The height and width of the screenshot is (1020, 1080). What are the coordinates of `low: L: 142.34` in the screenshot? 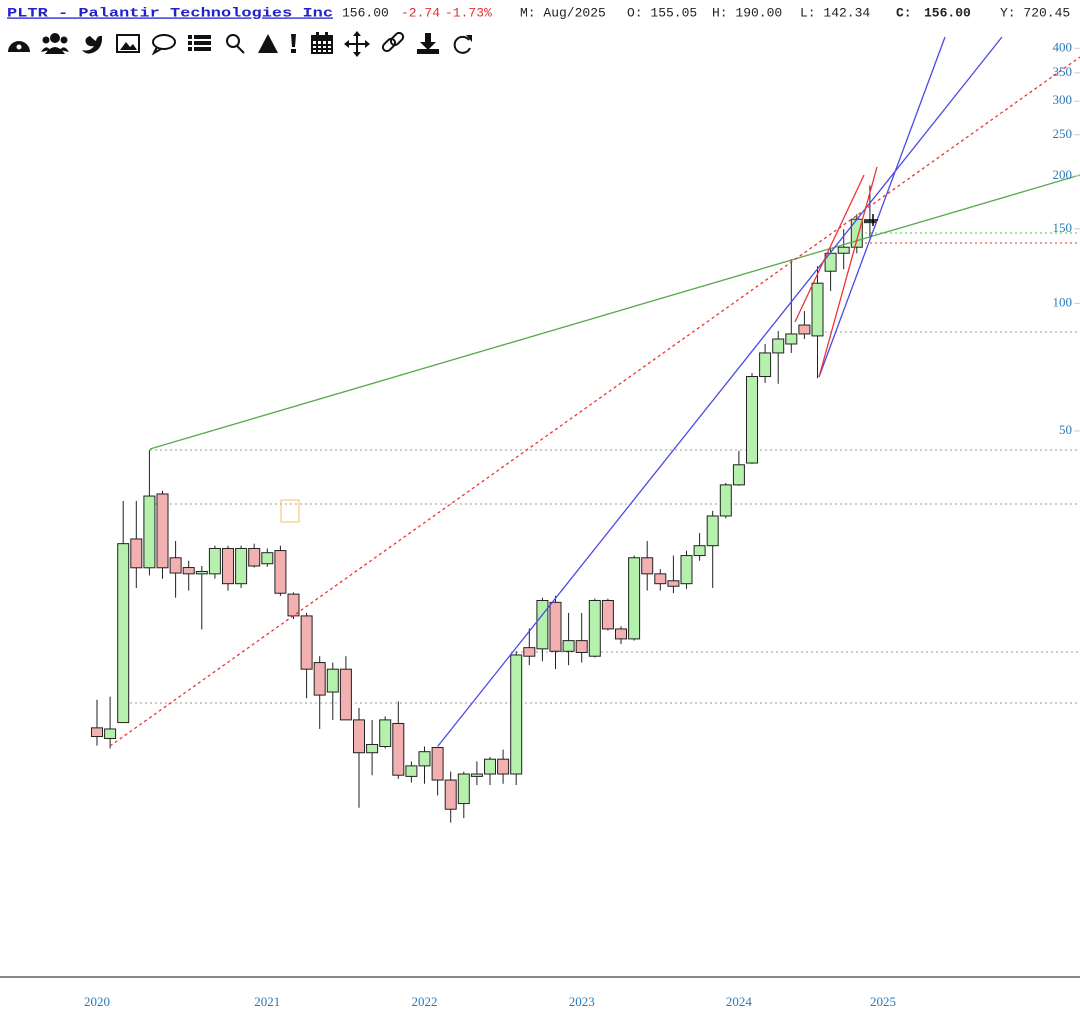 It's located at (835, 12).